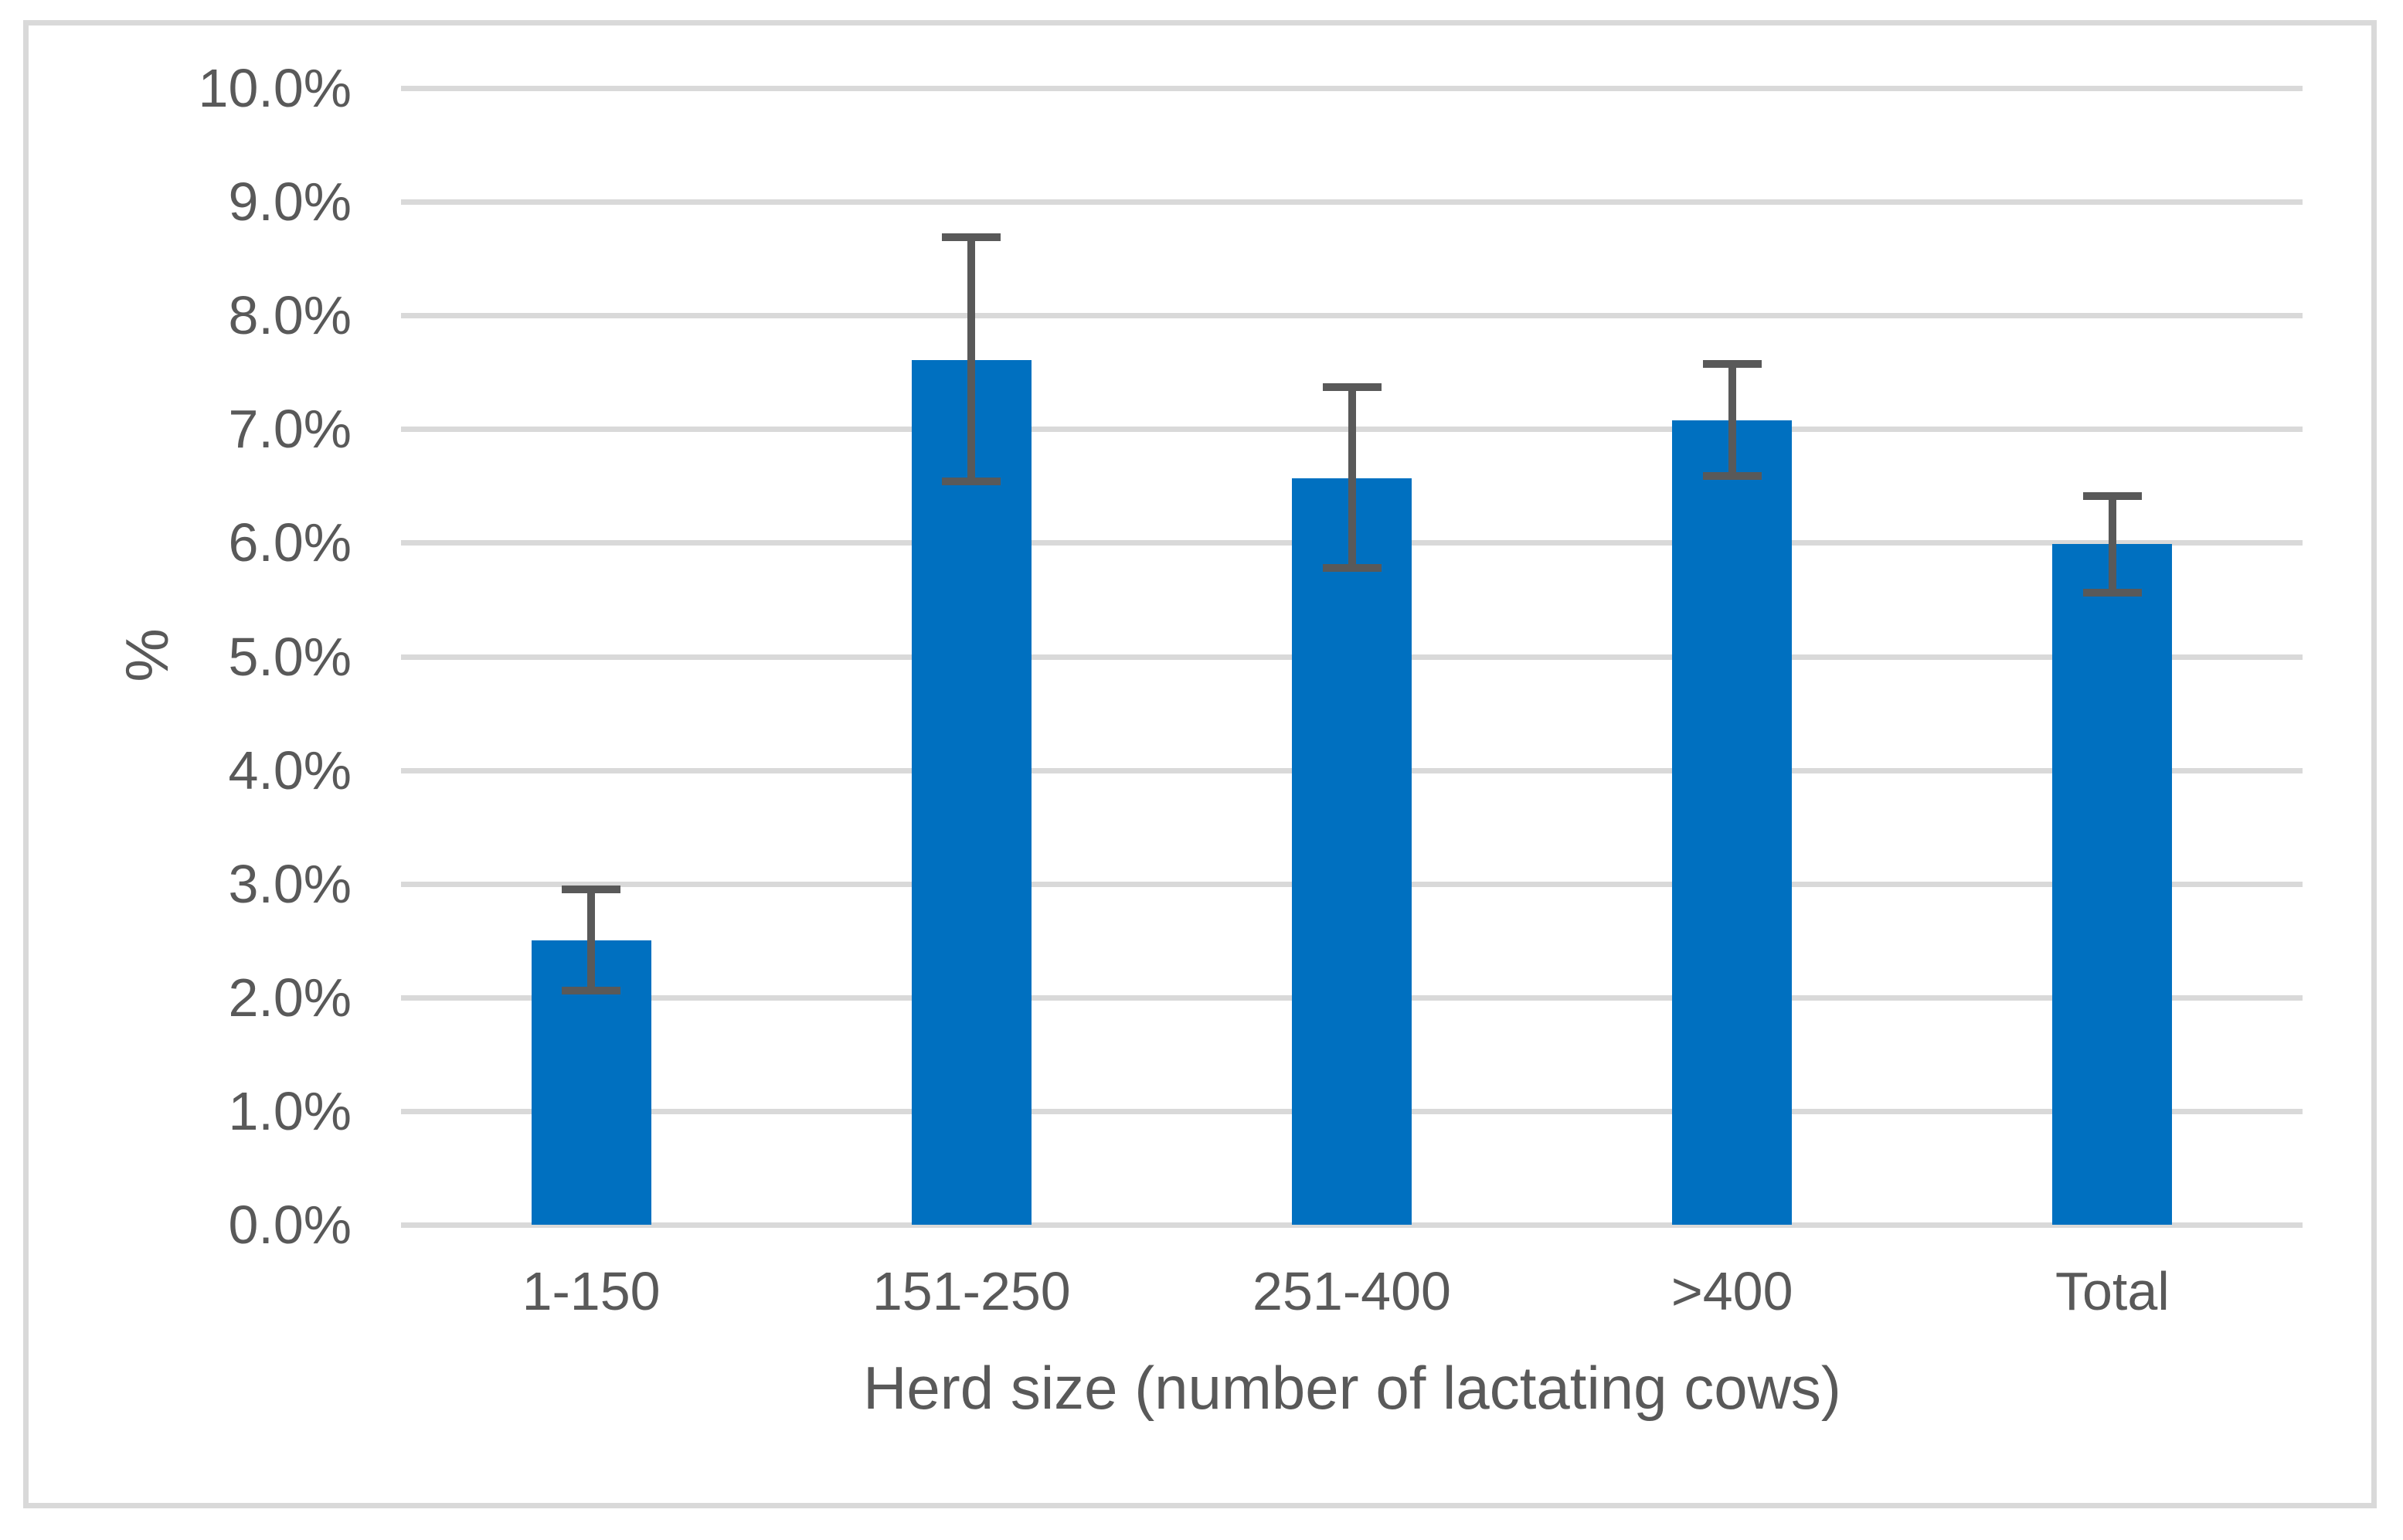  Describe the element at coordinates (147, 655) in the screenshot. I see `y-axis-title: %` at that location.